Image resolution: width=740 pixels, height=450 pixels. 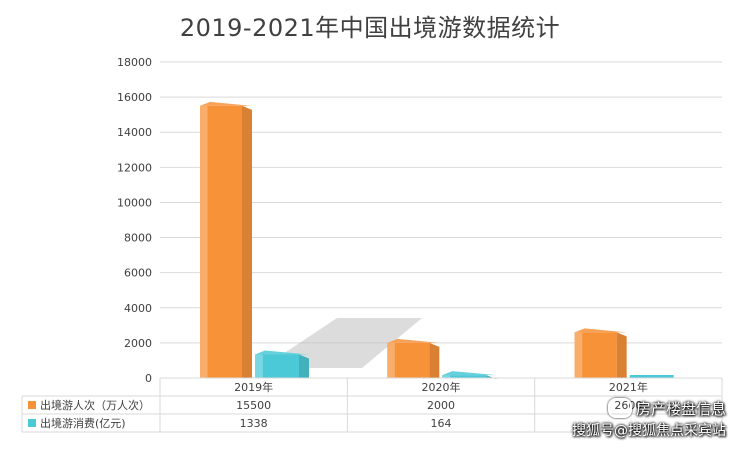 I want to click on y-tick-label: 12000, so click(x=134, y=167).